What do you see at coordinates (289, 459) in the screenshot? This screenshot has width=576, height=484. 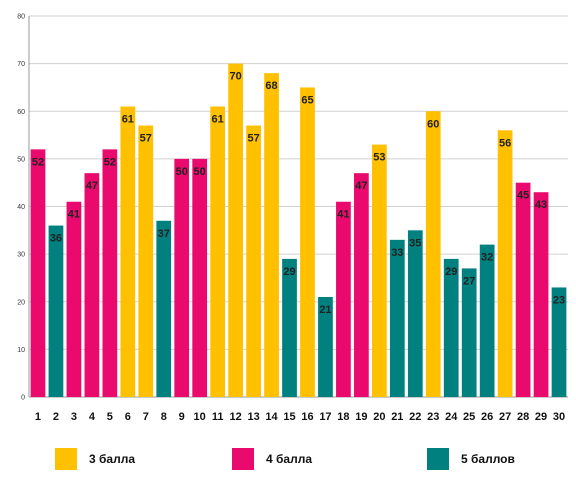 I see `legend-label-4-balla: 4 балла` at bounding box center [289, 459].